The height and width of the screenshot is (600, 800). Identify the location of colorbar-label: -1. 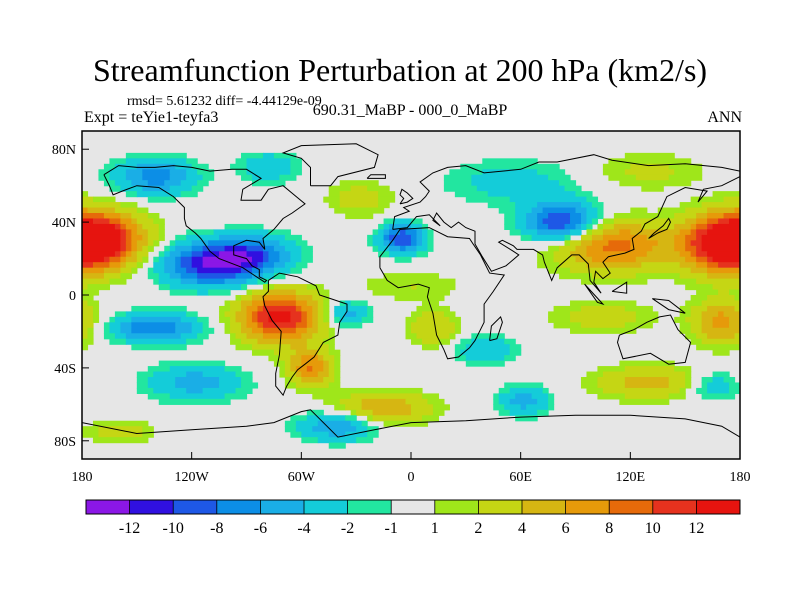
(391, 528).